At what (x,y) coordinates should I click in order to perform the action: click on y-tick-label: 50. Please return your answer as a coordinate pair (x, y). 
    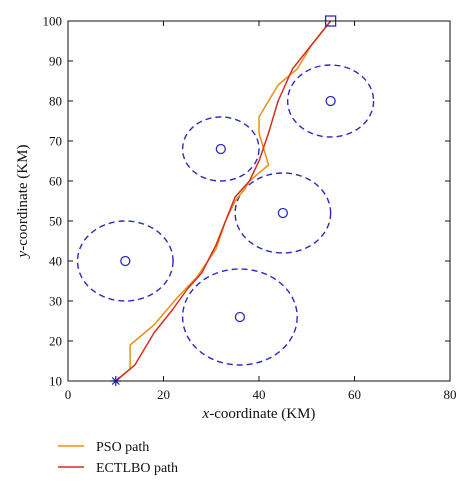
    Looking at the image, I should click on (55, 221).